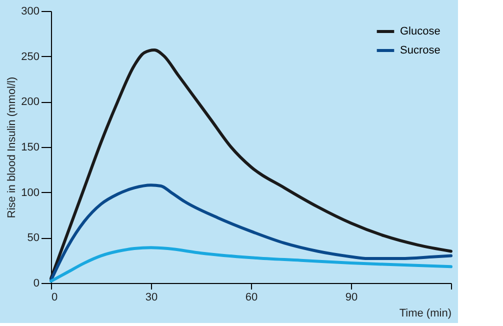  What do you see at coordinates (420, 32) in the screenshot?
I see `legend-label: Glucose` at bounding box center [420, 32].